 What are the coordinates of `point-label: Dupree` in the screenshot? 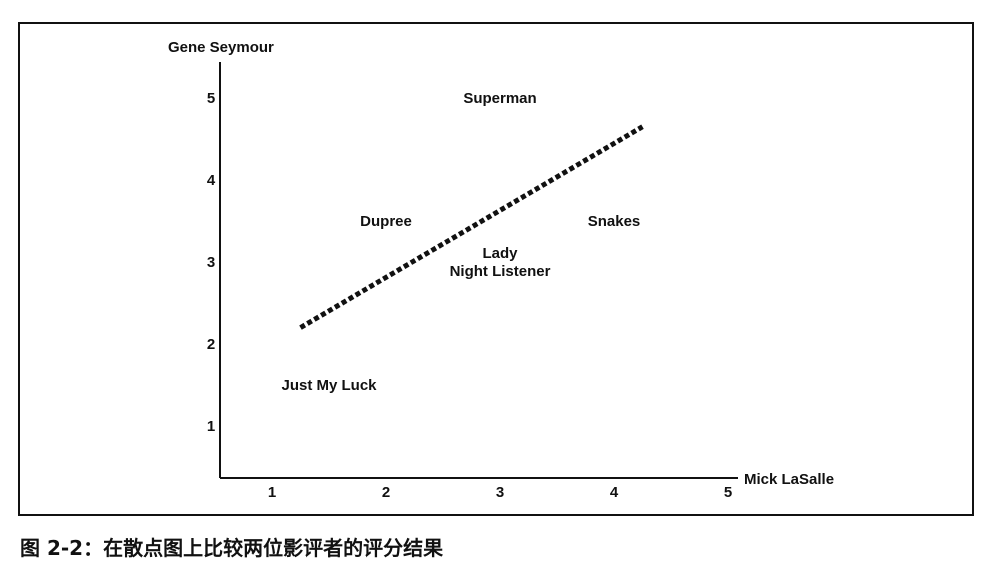 It's located at (386, 221).